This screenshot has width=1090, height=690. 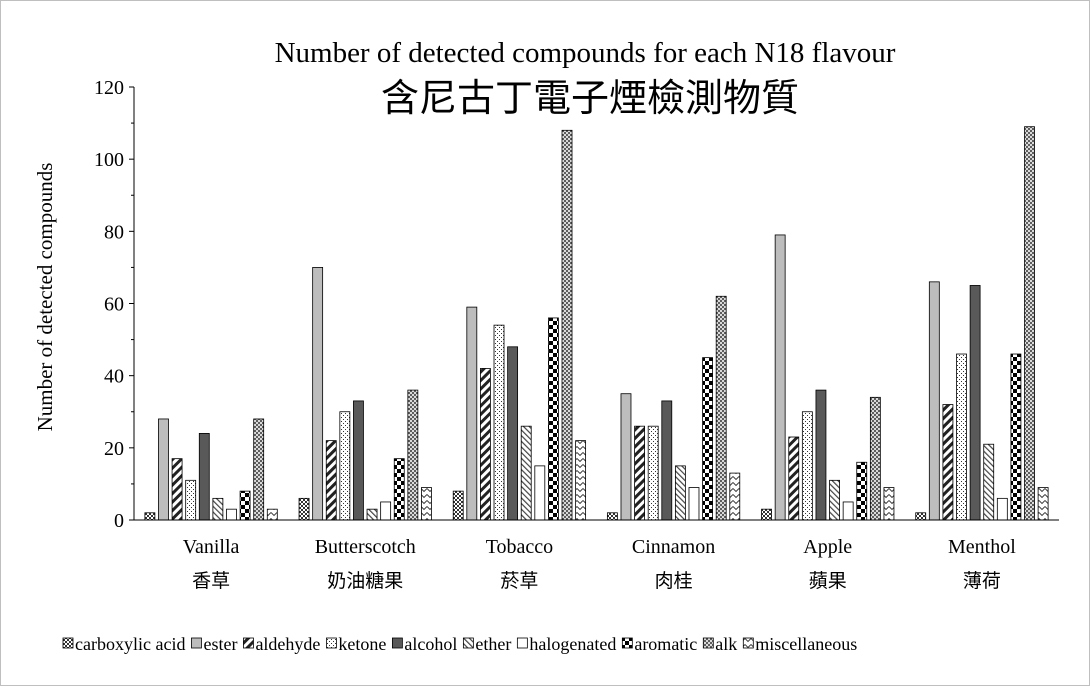 I want to click on bar-miscellaneous-tobacco, so click(x=581, y=480).